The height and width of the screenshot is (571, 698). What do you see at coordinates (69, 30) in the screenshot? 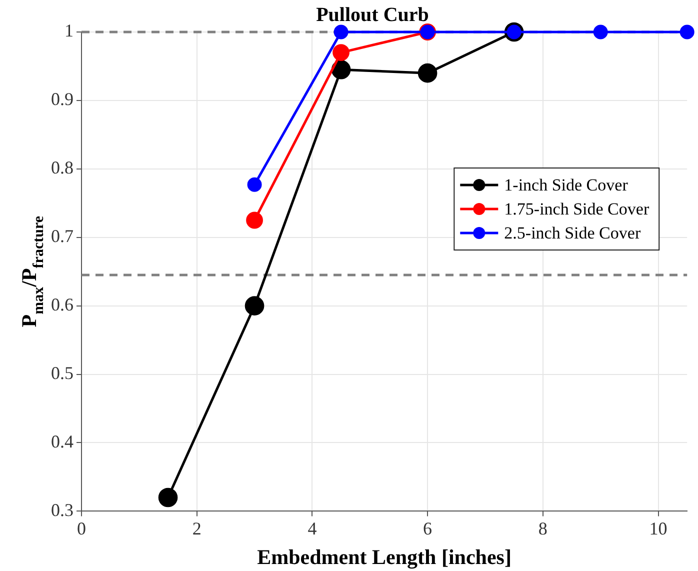
I see `y-tick-label: 1` at bounding box center [69, 30].